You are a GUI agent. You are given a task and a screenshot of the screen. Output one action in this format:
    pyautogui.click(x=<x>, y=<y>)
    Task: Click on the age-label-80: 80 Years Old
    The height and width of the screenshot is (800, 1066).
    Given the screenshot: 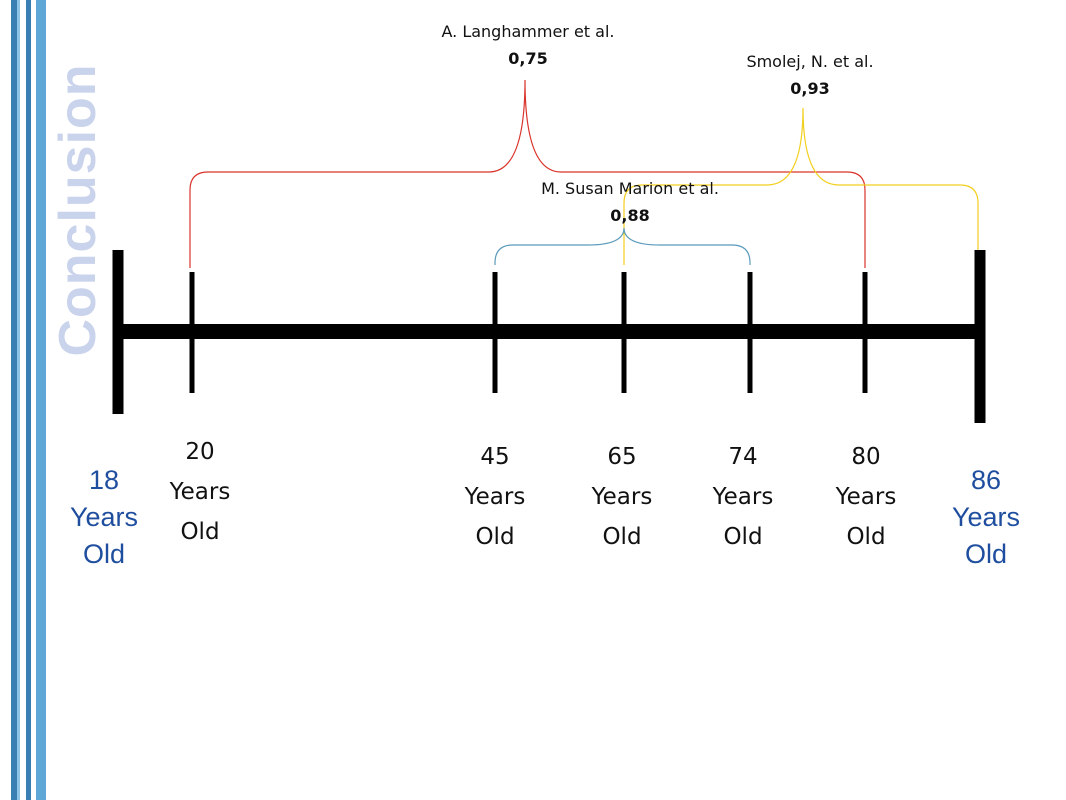 What is the action you would take?
    pyautogui.click(x=866, y=497)
    